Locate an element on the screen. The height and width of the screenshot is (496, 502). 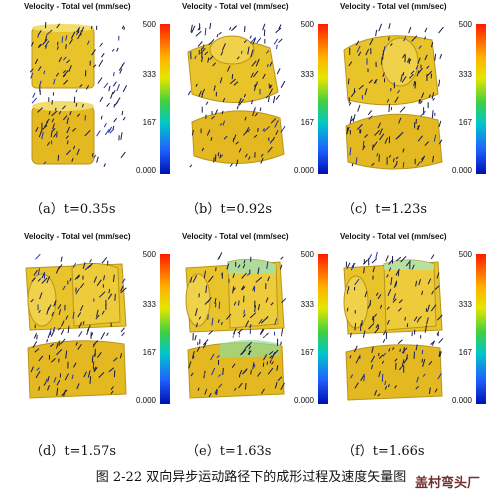
tick-167: 167 is located at coordinates (149, 352).